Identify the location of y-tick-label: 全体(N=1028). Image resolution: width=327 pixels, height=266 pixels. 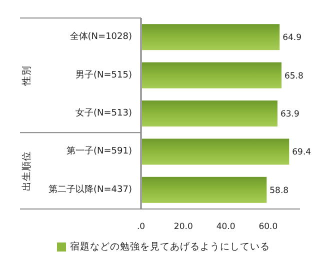
(101, 36).